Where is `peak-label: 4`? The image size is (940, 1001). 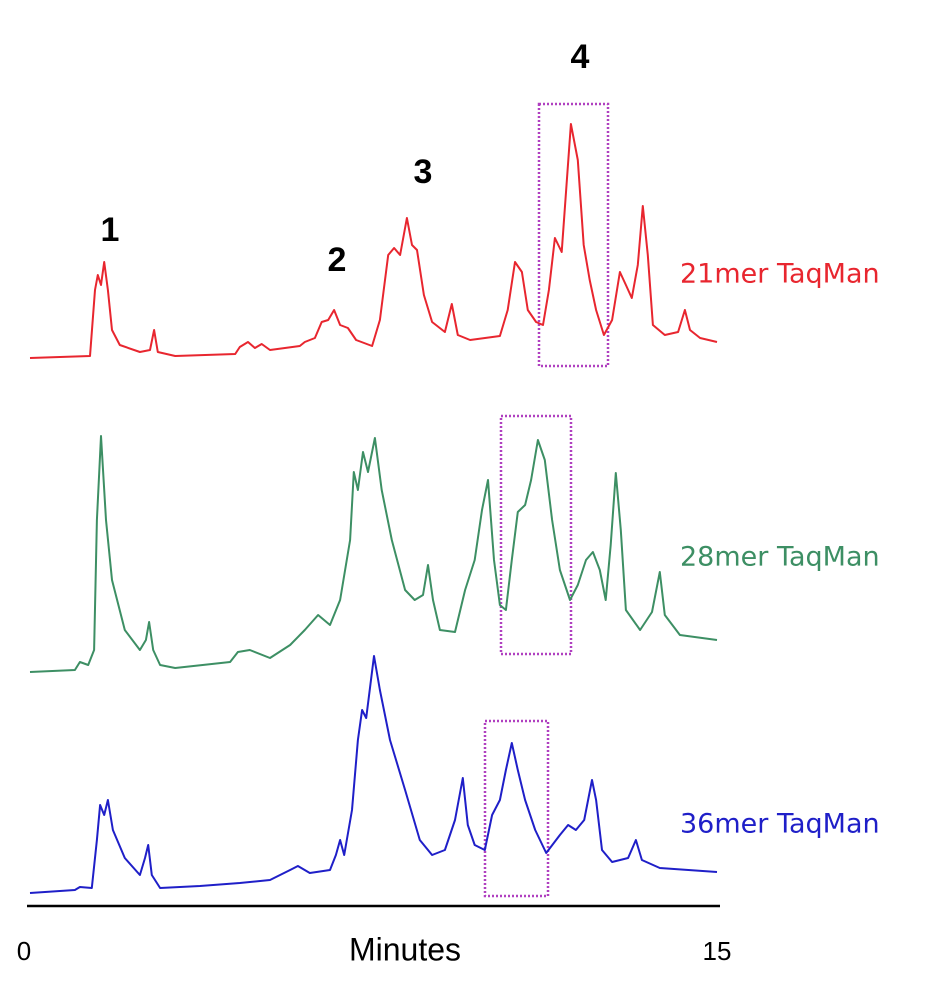
peak-label: 4 is located at coordinates (580, 57).